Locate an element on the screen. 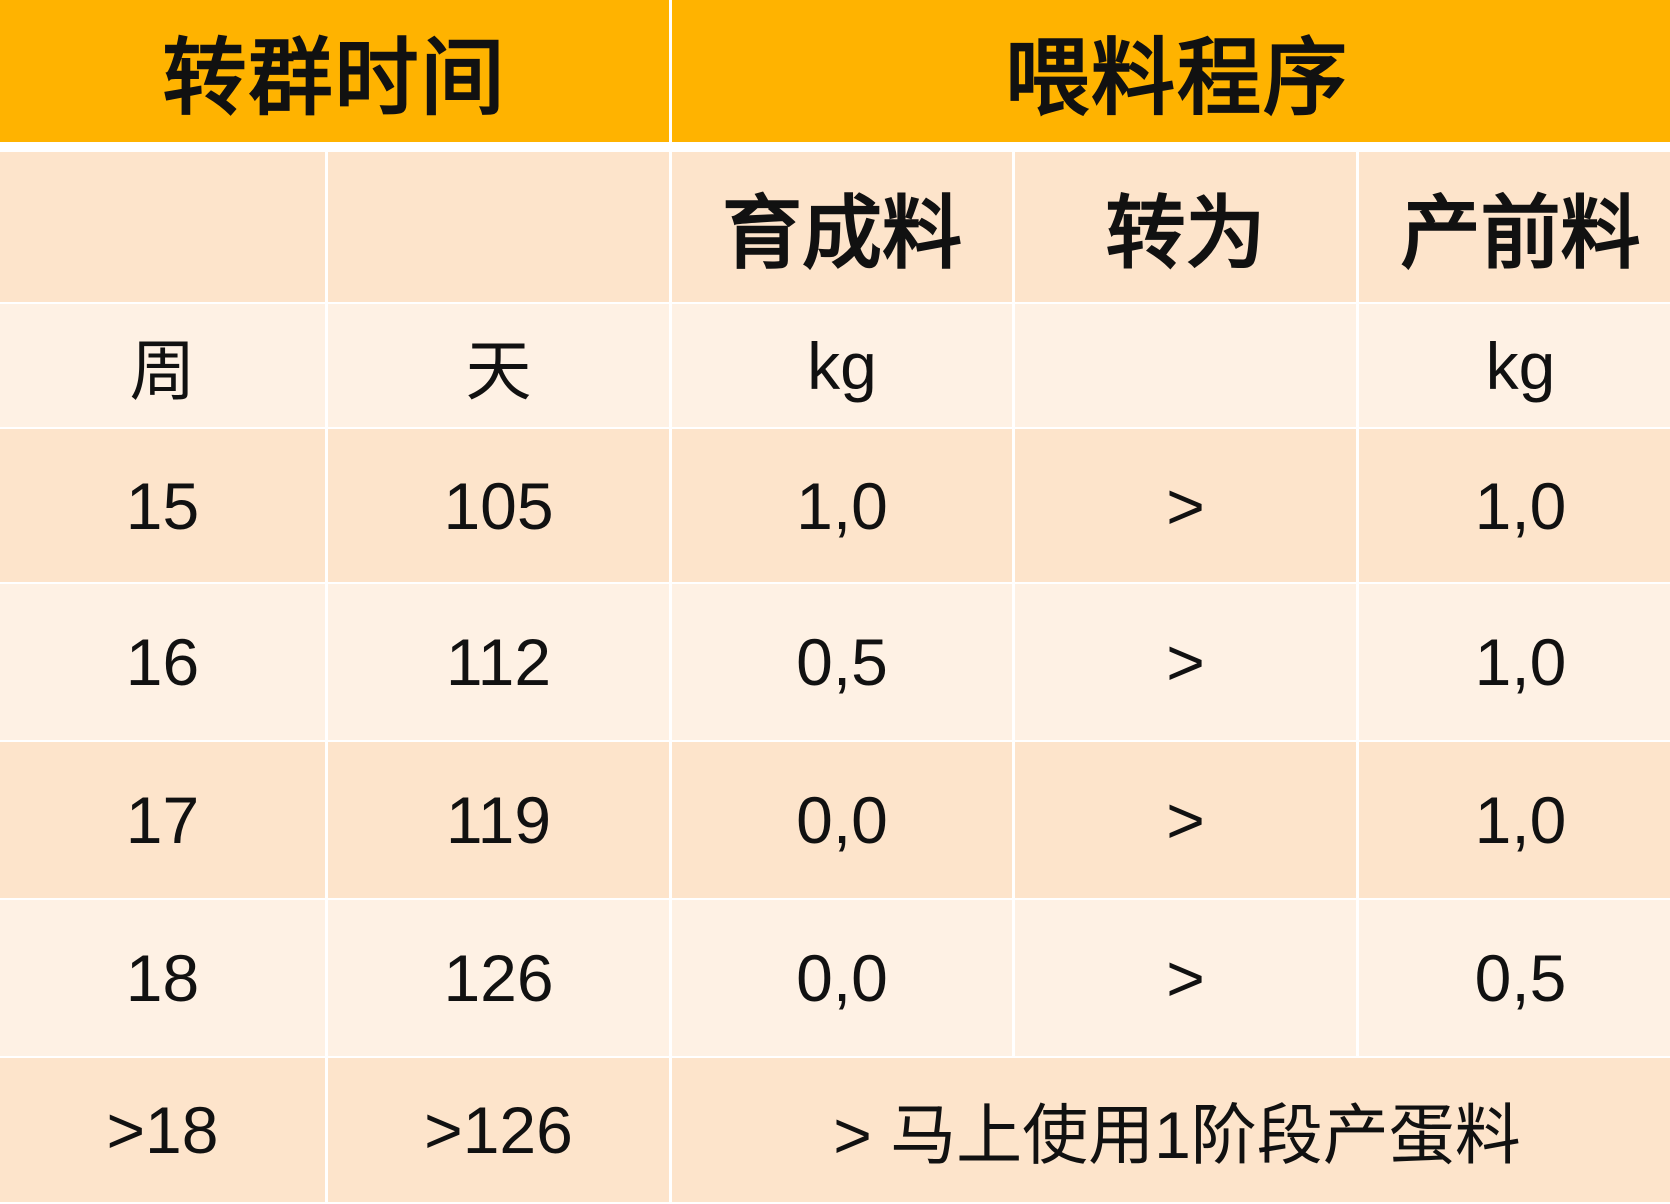 The height and width of the screenshot is (1204, 1670). cell-week: 17 is located at coordinates (162, 821).